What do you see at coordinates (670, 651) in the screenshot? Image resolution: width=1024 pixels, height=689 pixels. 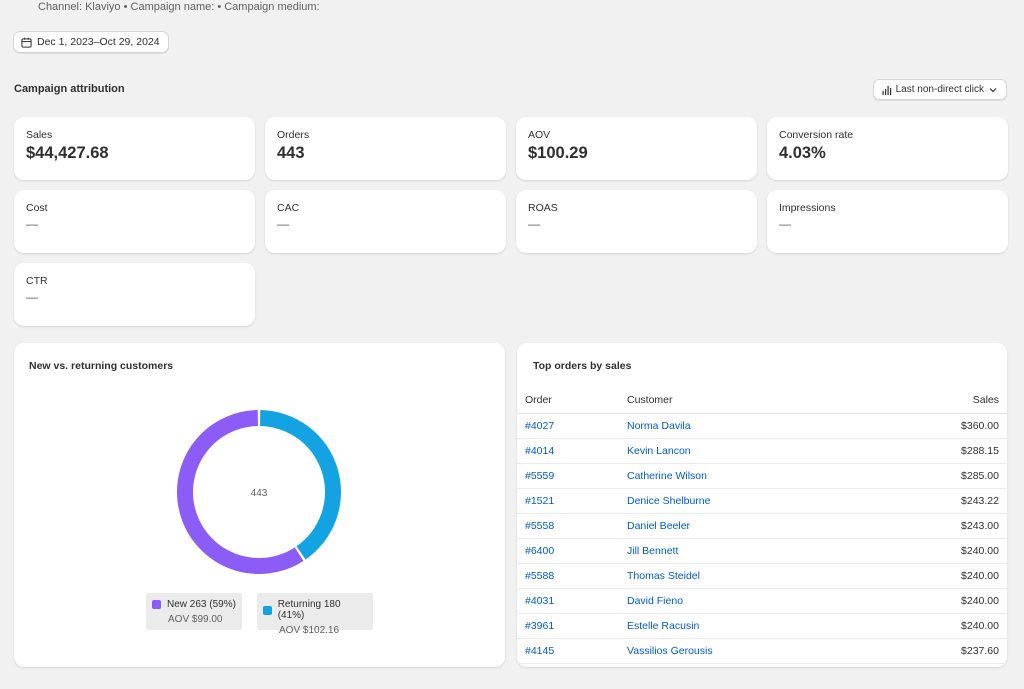 I see `customer-link: Vassilios Gerousis` at bounding box center [670, 651].